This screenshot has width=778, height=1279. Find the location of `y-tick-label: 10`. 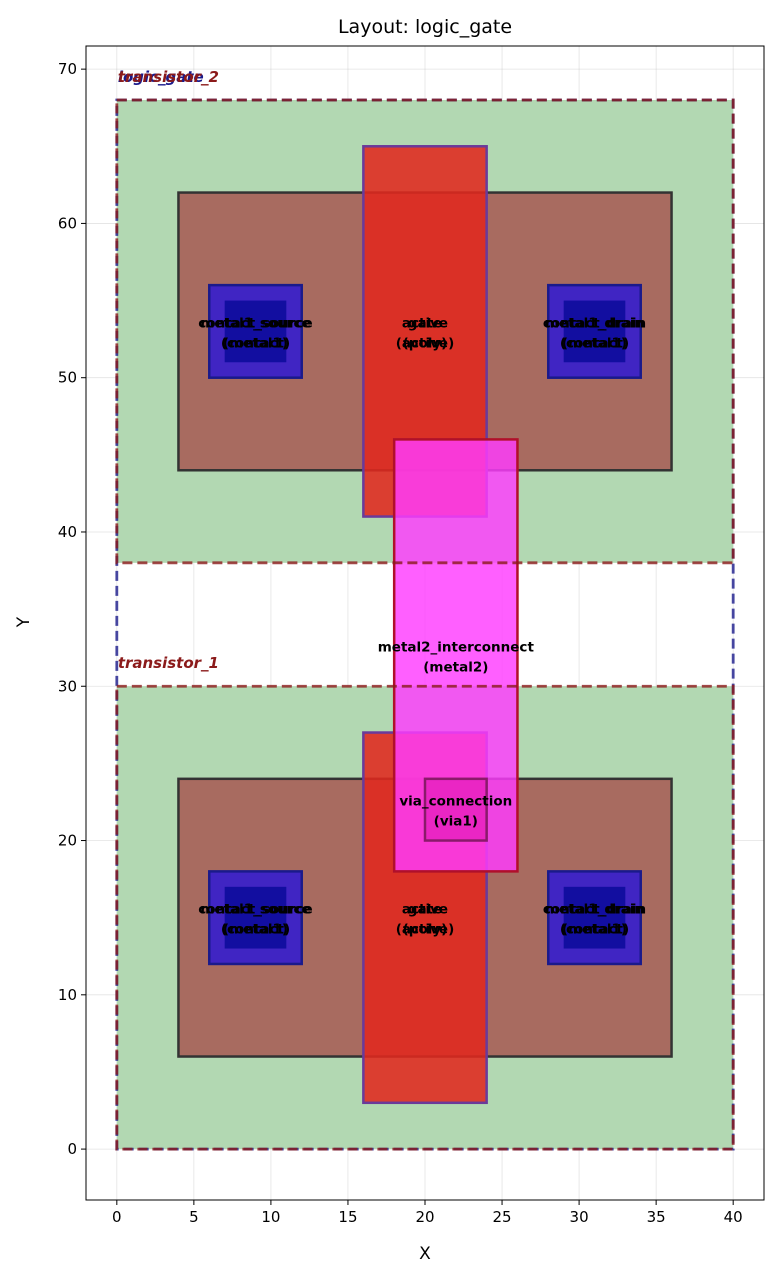

y-tick-label: 10 is located at coordinates (67, 995).